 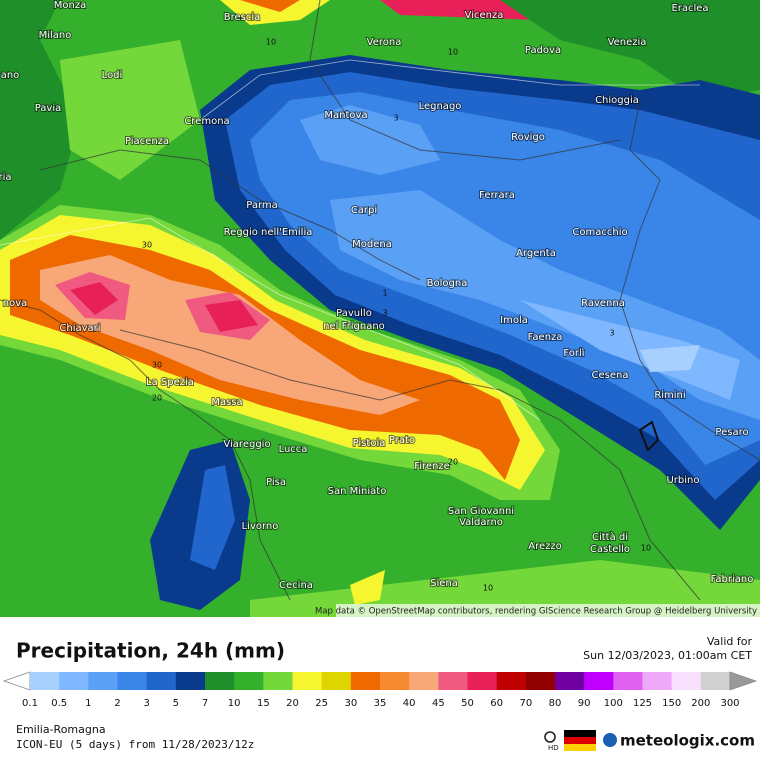 What do you see at coordinates (732, 579) in the screenshot?
I see `city-label: Fabriano` at bounding box center [732, 579].